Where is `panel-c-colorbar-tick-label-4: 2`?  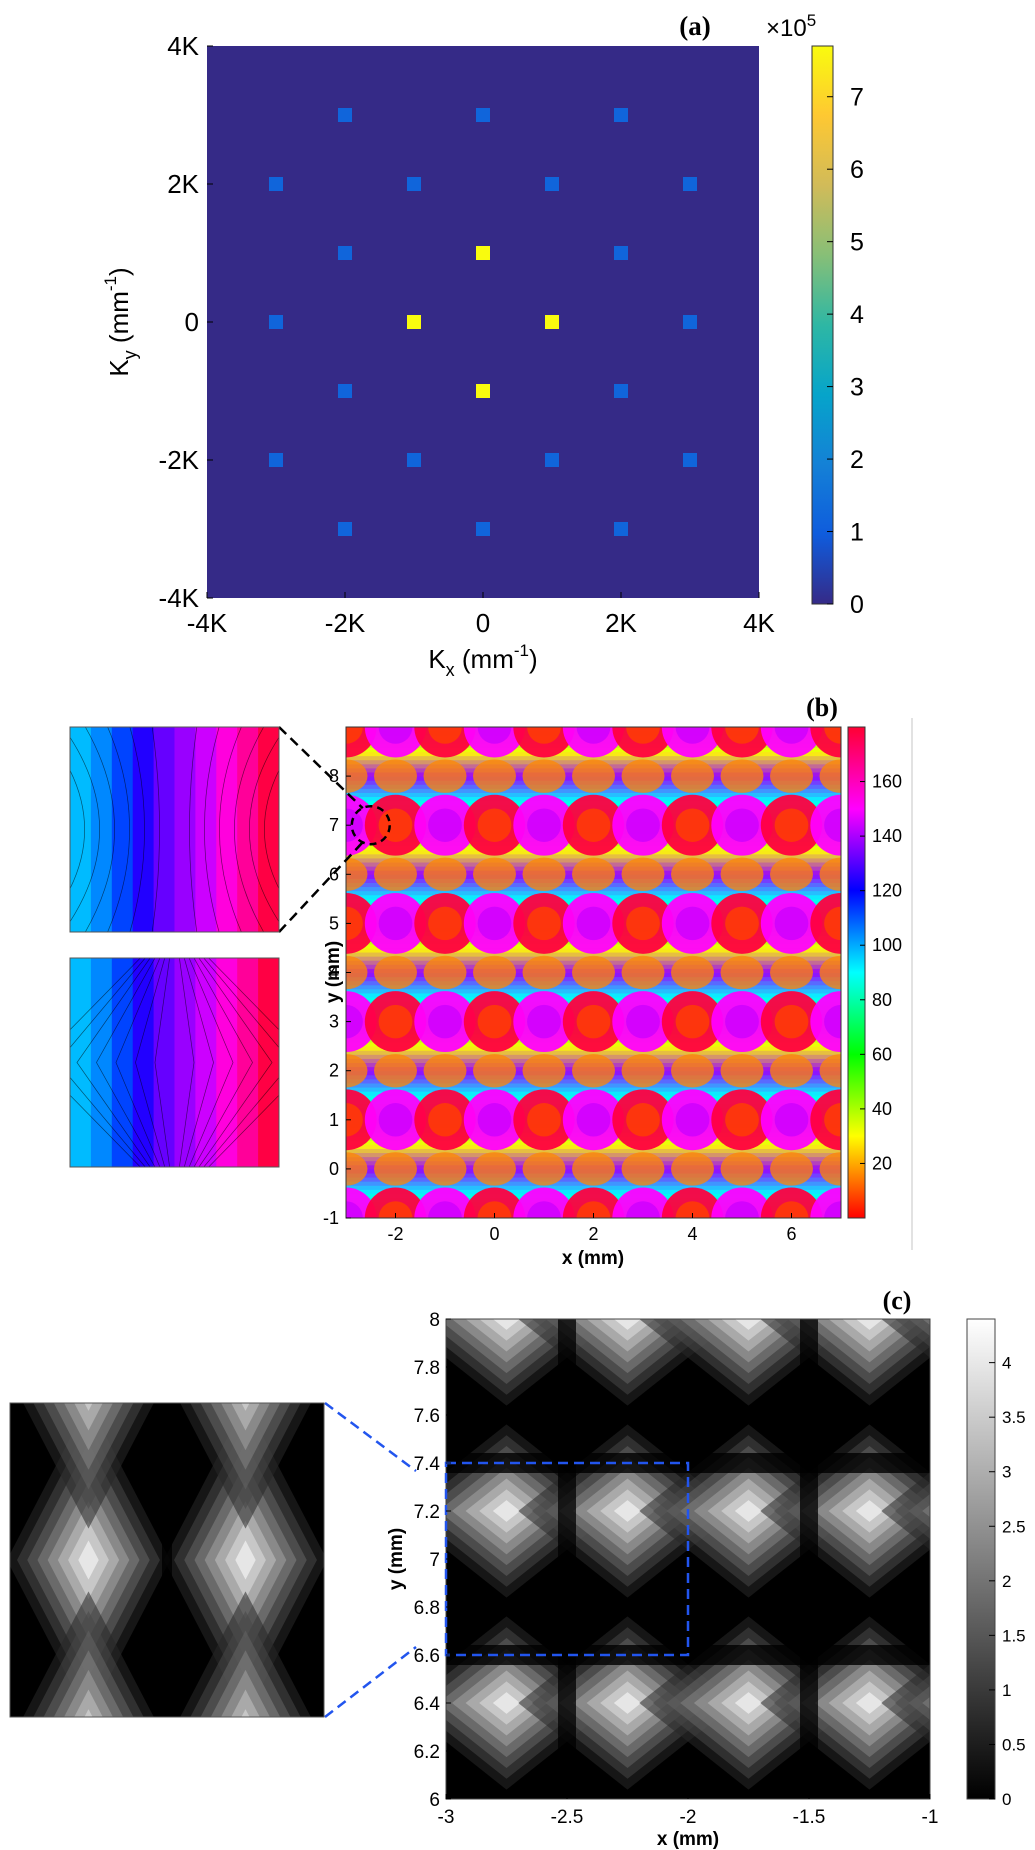 panel-c-colorbar-tick-label-4: 2 is located at coordinates (1006, 1581).